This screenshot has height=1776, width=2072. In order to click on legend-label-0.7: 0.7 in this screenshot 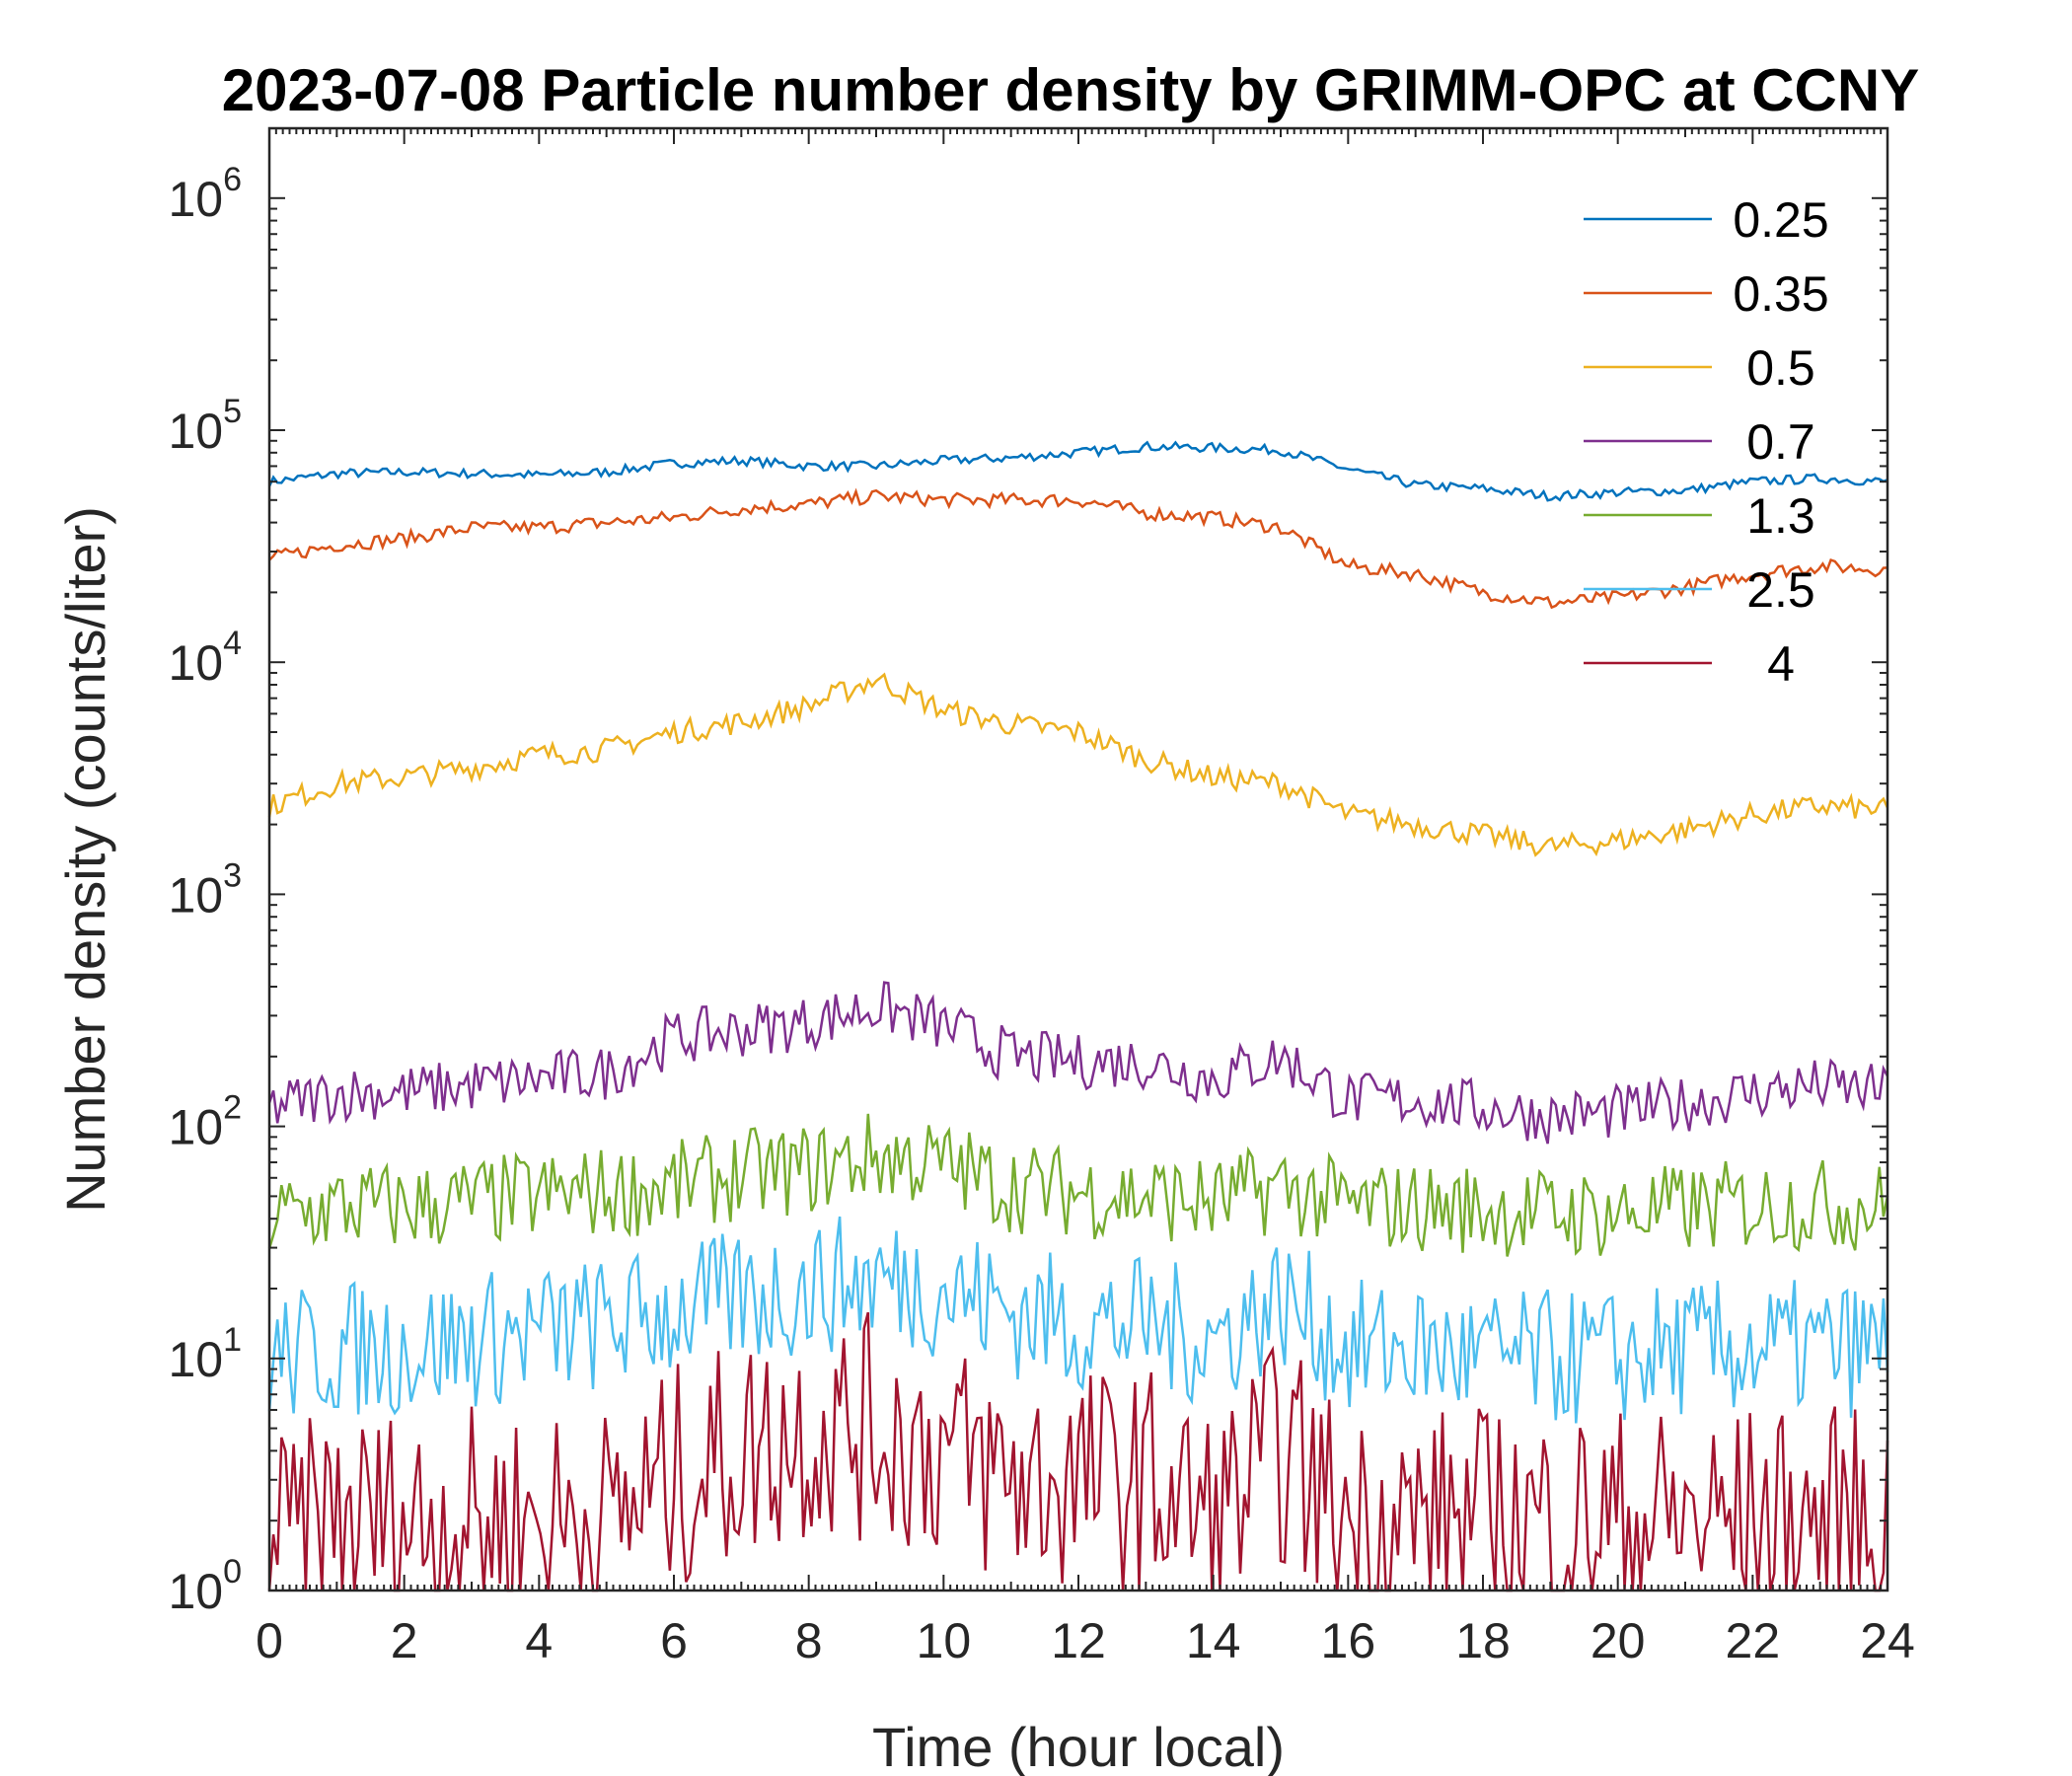, I will do `click(1781, 442)`.